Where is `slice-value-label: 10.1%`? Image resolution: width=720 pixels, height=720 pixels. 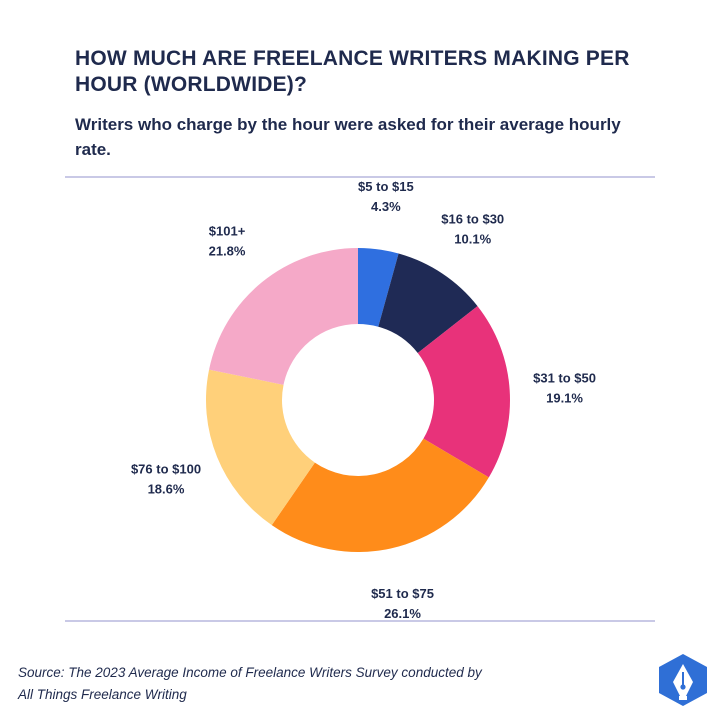 slice-value-label: 10.1% is located at coordinates (472, 239).